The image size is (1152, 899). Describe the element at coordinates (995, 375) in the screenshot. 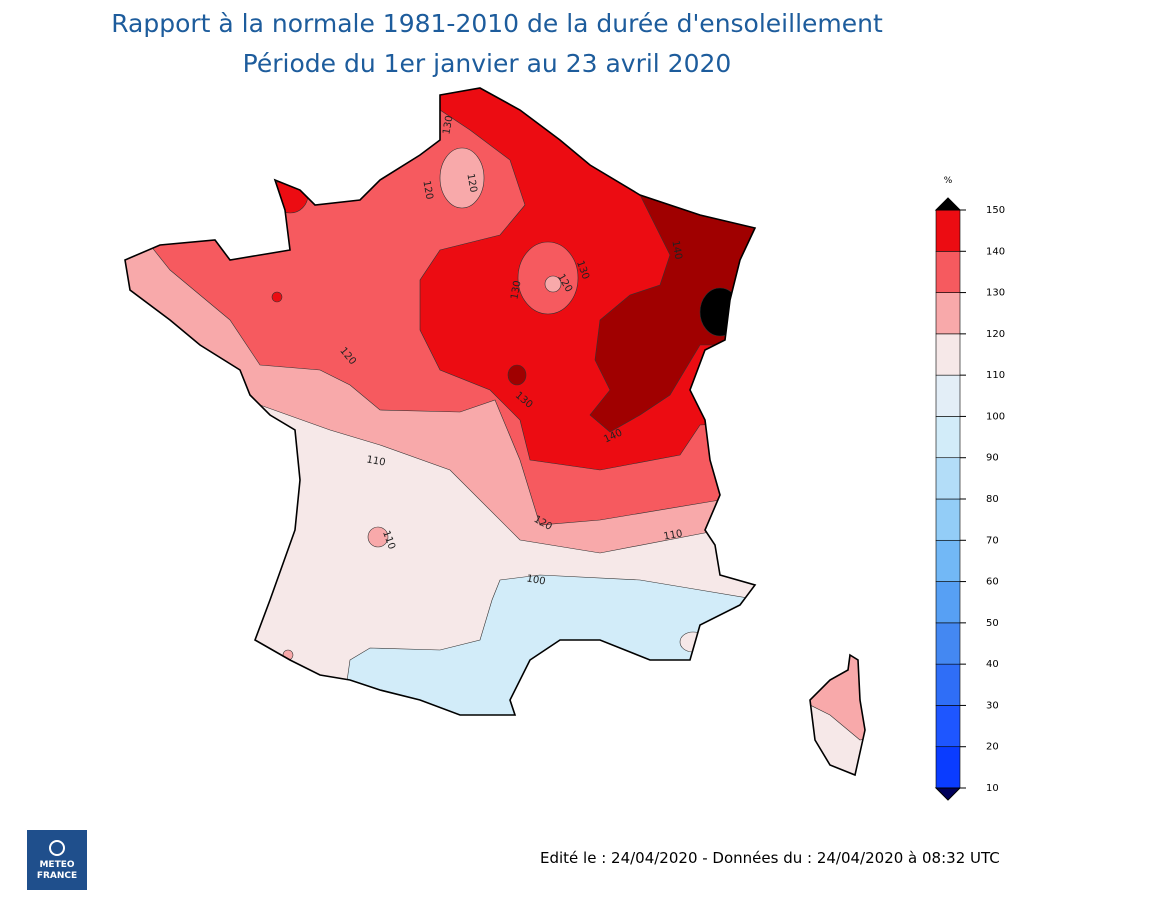

I see `colorbar-tick-label: 110` at that location.